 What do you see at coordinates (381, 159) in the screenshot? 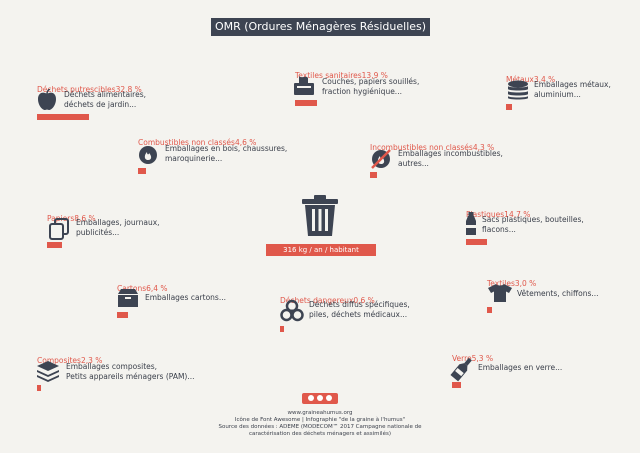
I see `no-fire-icon` at bounding box center [381, 159].